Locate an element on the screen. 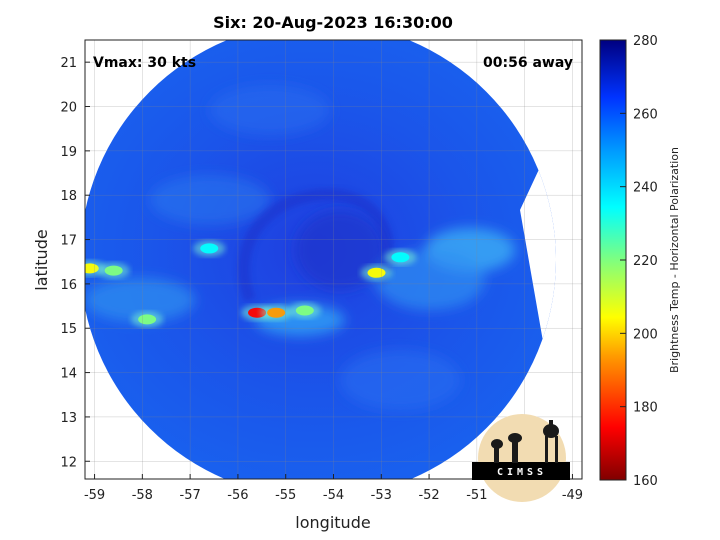 The width and height of the screenshot is (720, 540). y-axis-label: latitude is located at coordinates (41, 259).